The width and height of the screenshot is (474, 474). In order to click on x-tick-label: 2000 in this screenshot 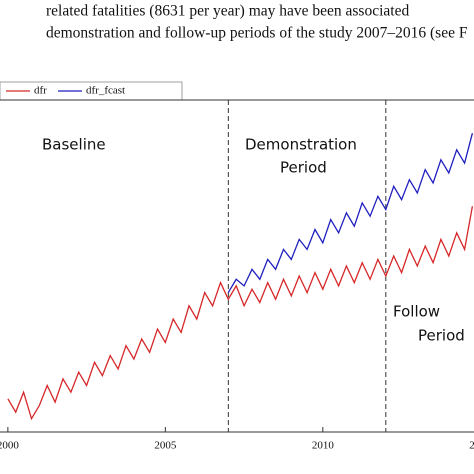, I will do `click(9, 446)`.